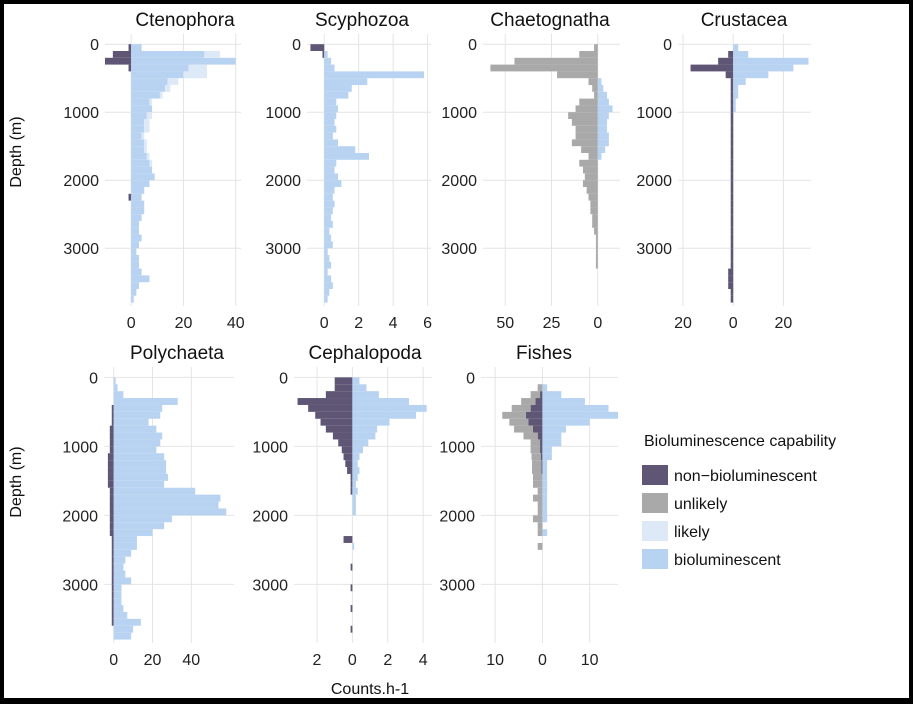 Image resolution: width=913 pixels, height=704 pixels. What do you see at coordinates (683, 323) in the screenshot?
I see `x-tick-label: 20` at bounding box center [683, 323].